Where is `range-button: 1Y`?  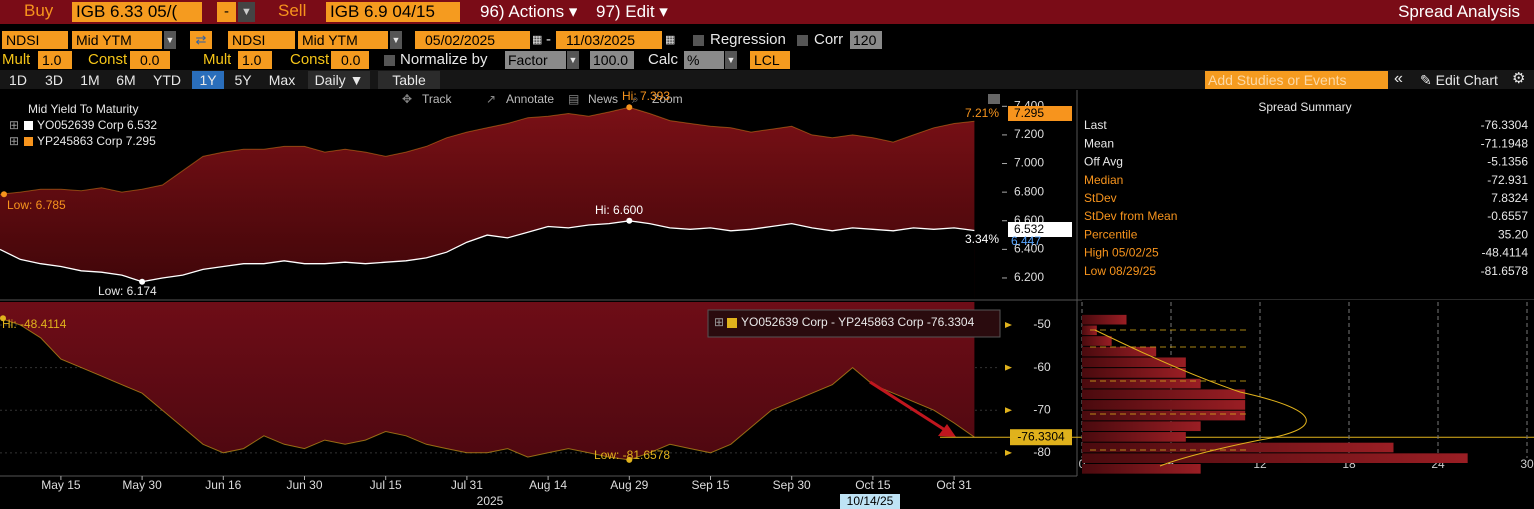
range-button: 1Y is located at coordinates (208, 80).